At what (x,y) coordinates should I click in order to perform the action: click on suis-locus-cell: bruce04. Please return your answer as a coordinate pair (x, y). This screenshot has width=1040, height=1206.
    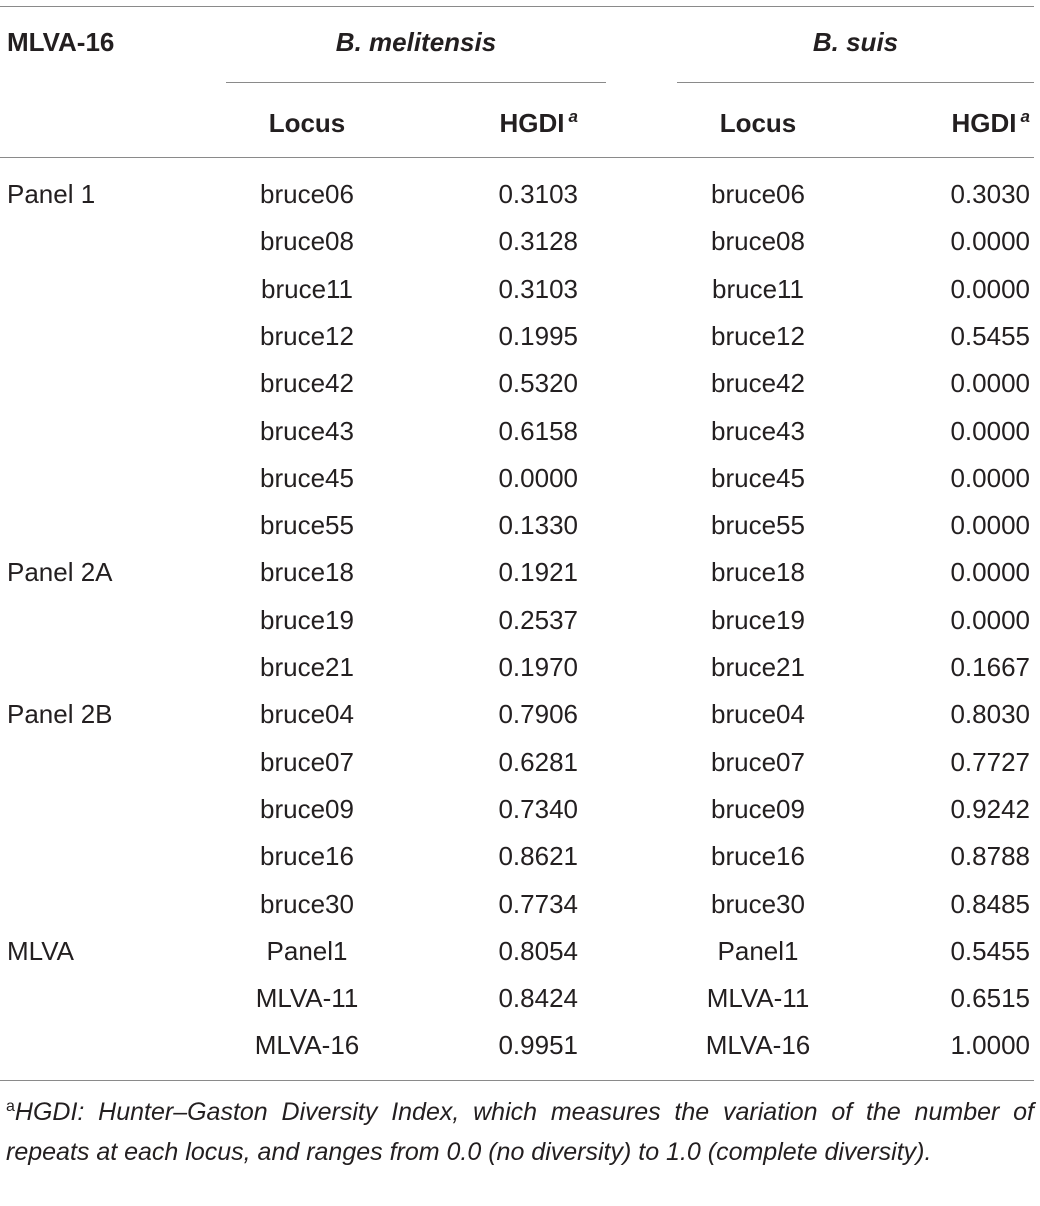
    Looking at the image, I should click on (758, 714).